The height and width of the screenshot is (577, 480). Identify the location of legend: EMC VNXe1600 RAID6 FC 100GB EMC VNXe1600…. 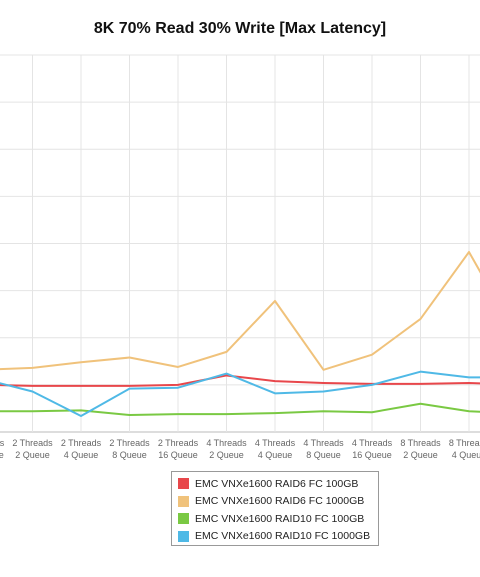
(275, 508).